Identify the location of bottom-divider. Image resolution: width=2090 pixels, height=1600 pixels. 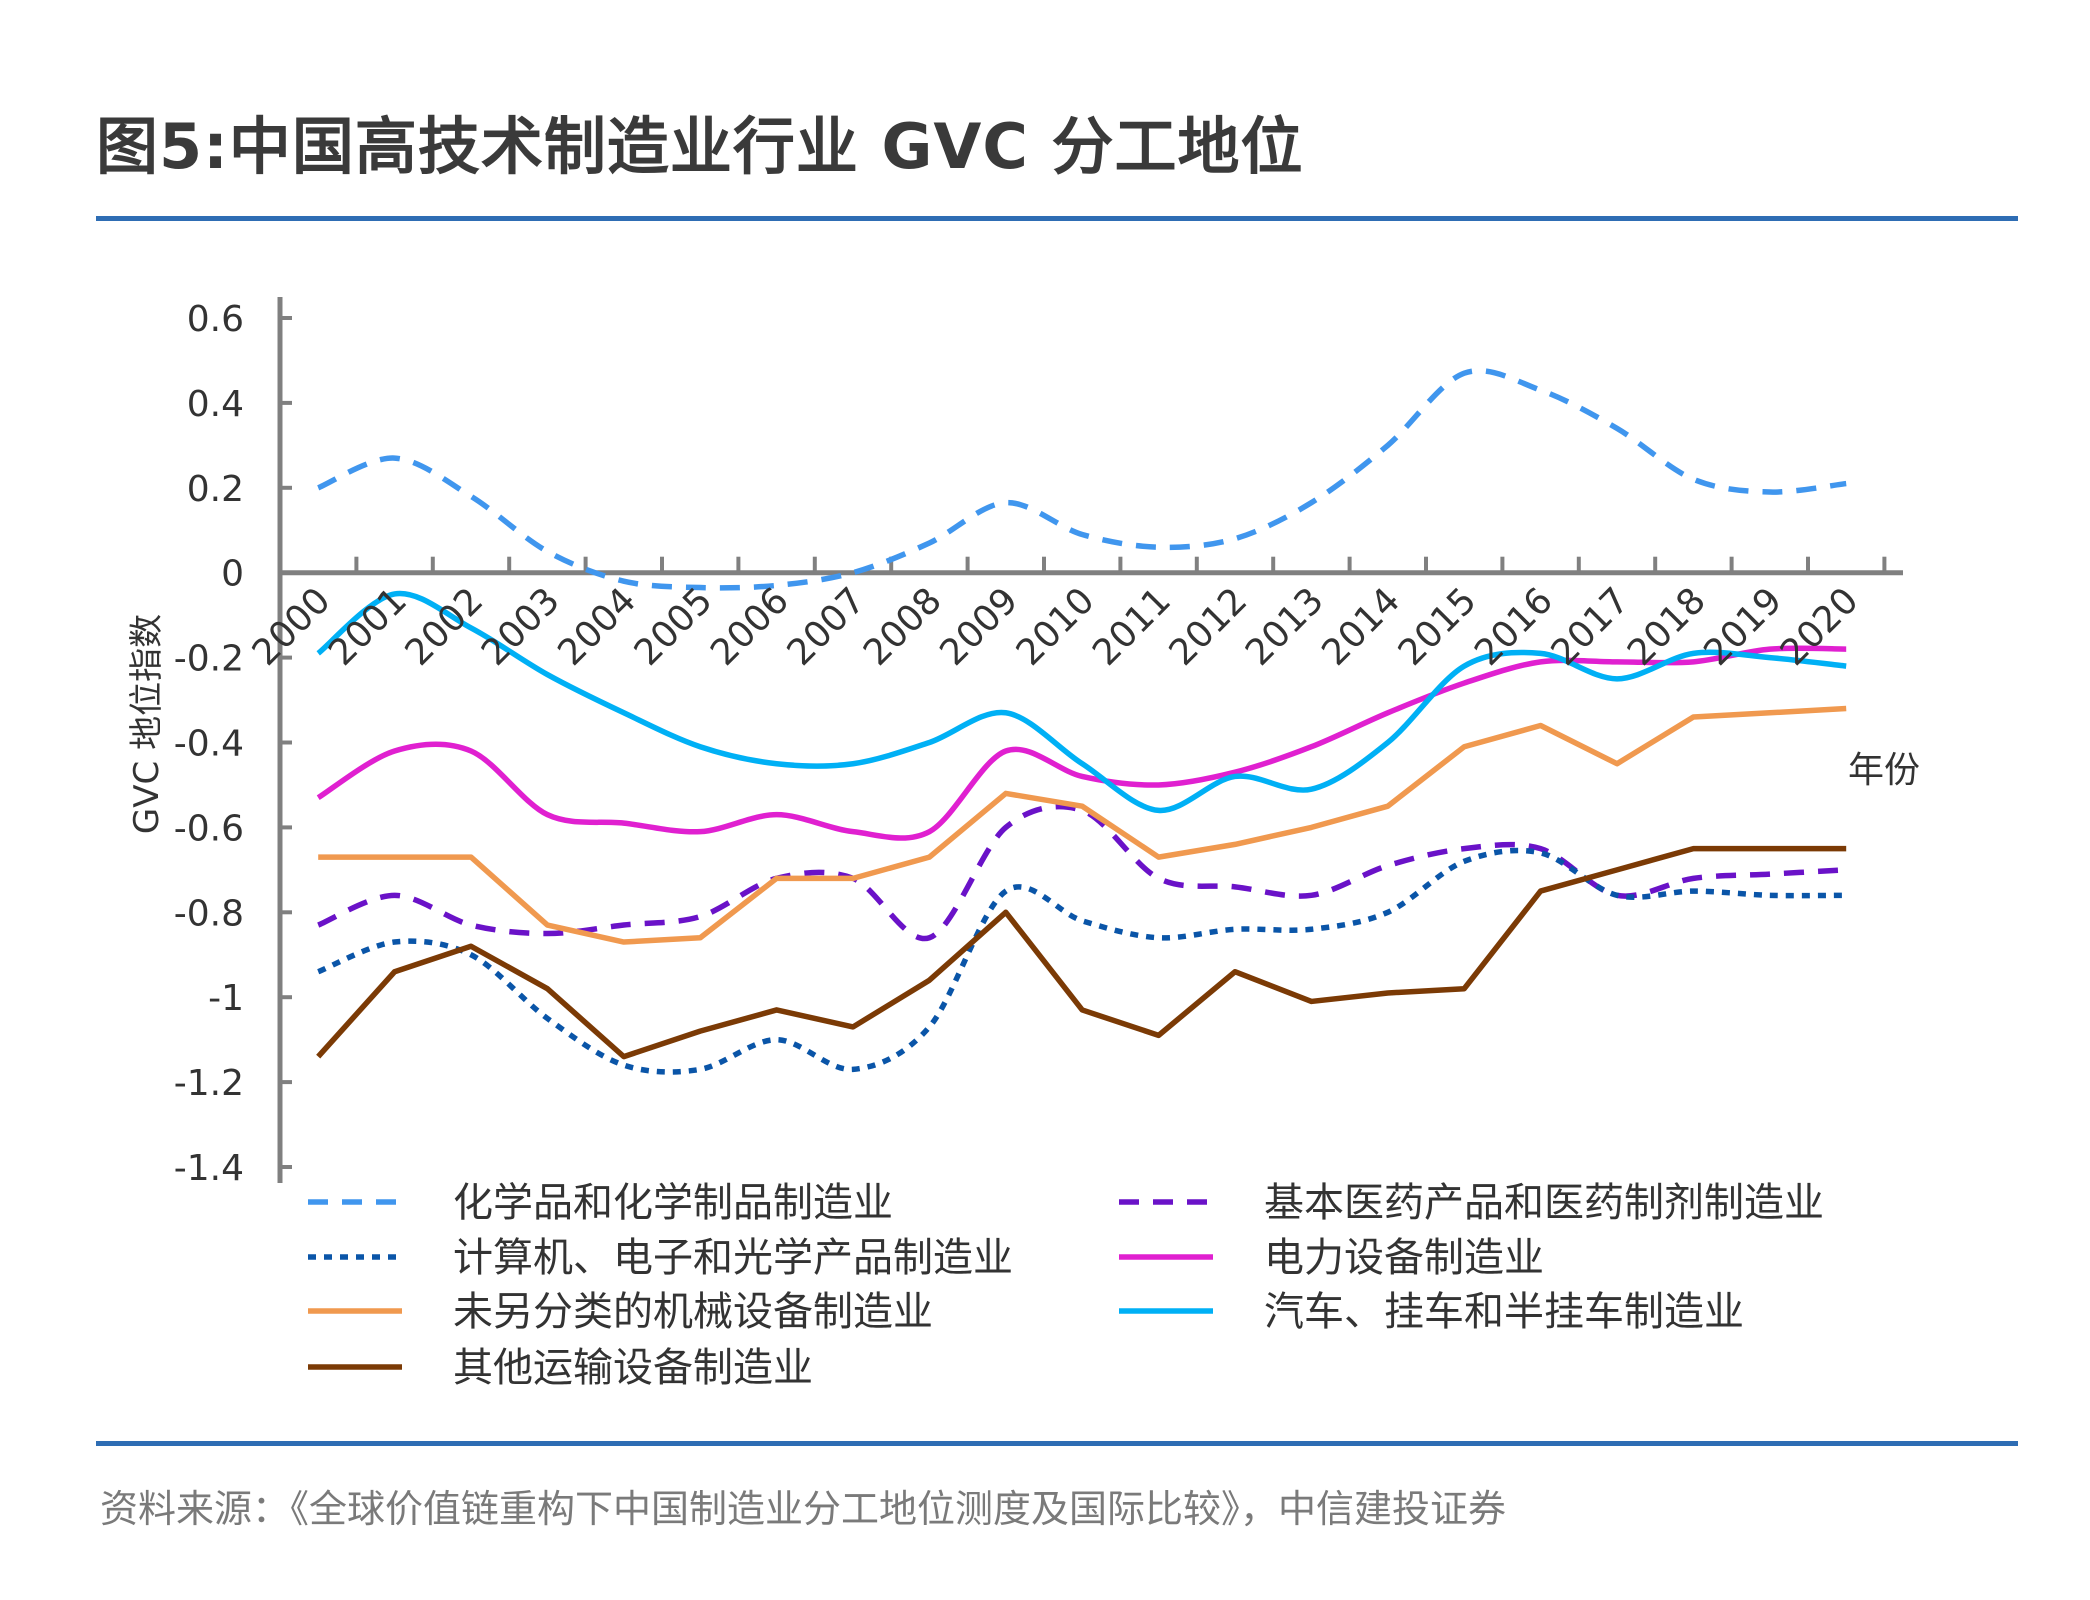
(1057, 1443).